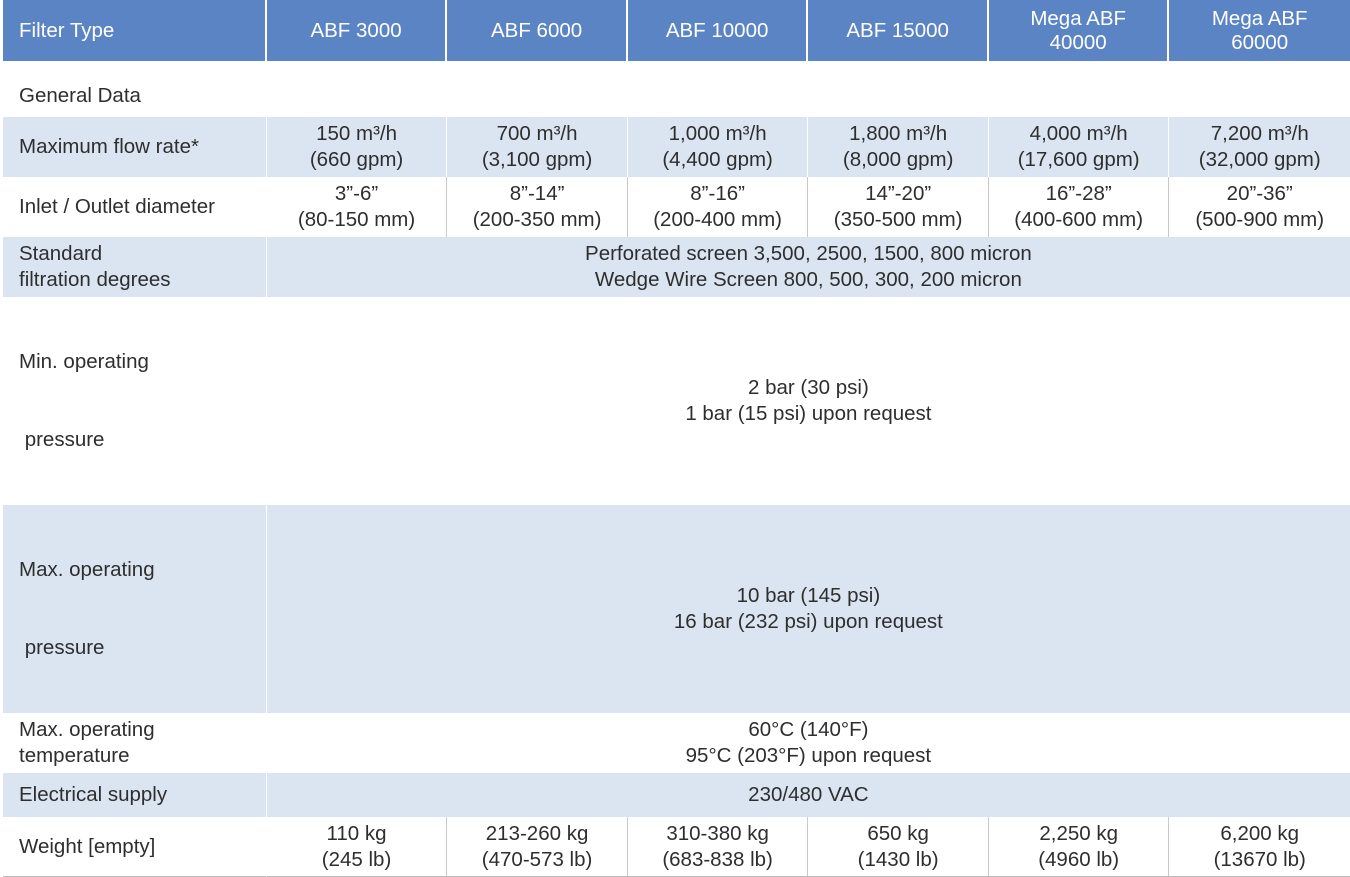  I want to click on weight-cell: 213-260 kg (470-573 lb), so click(537, 847).